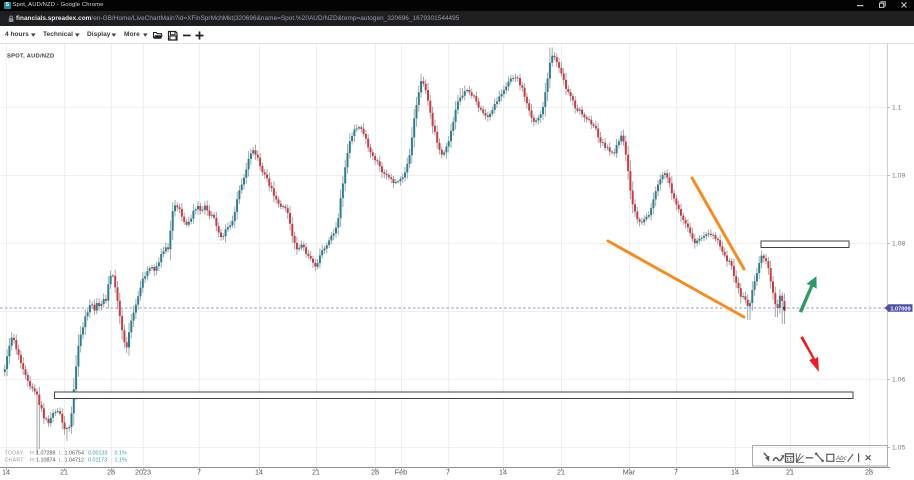  Describe the element at coordinates (841, 458) in the screenshot. I see `svg-text: Abc` at that location.